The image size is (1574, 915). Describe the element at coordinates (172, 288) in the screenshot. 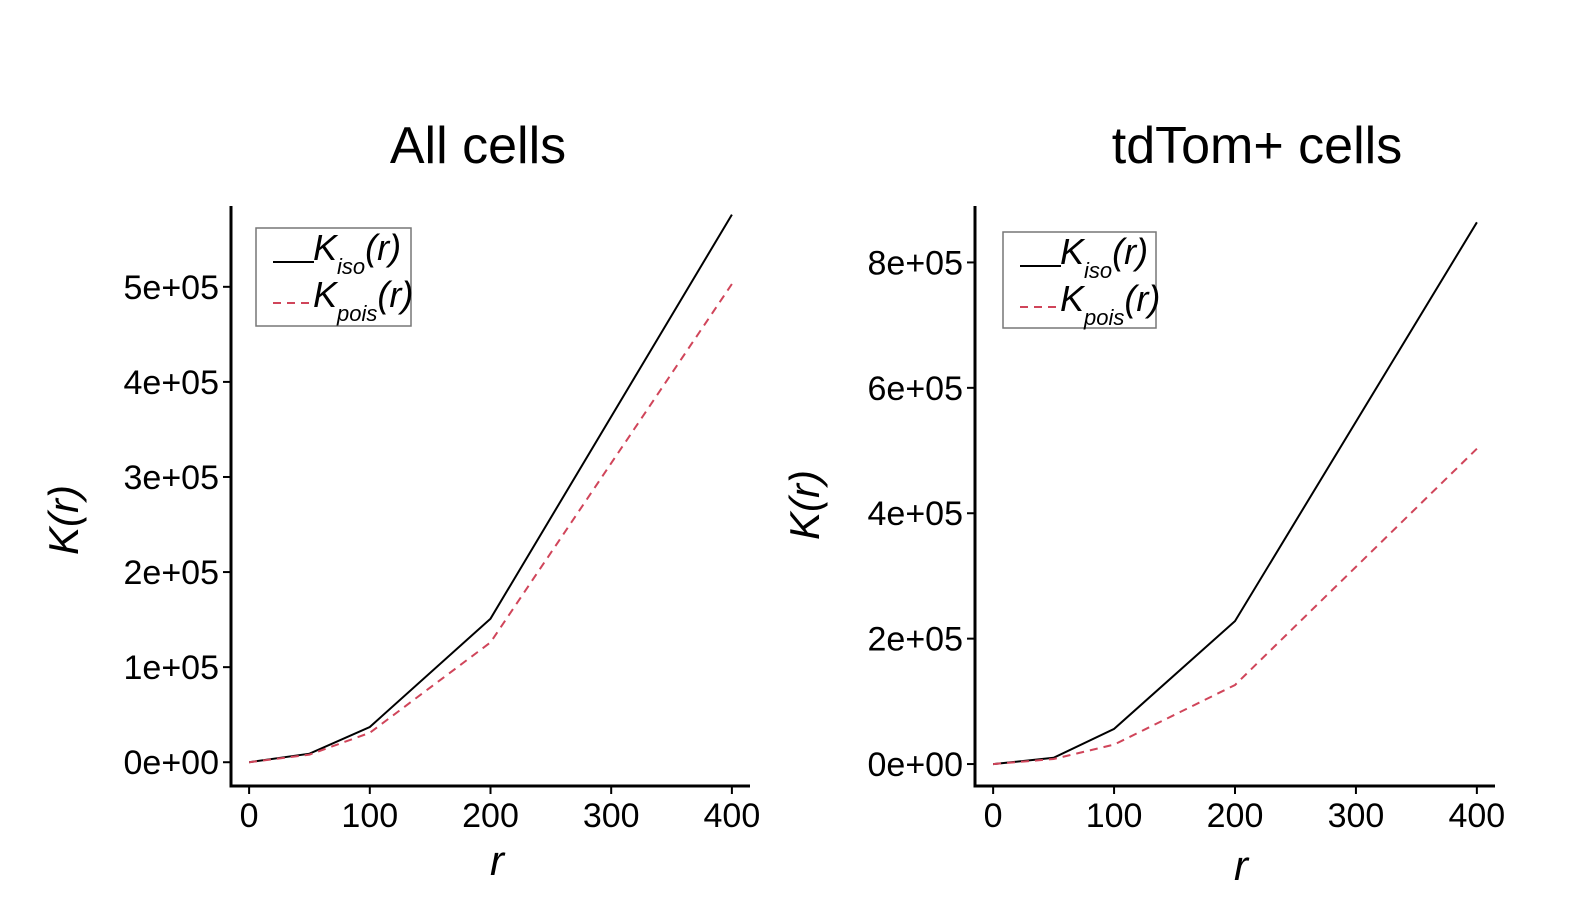

I see `y-tick-label: 5e+05` at that location.